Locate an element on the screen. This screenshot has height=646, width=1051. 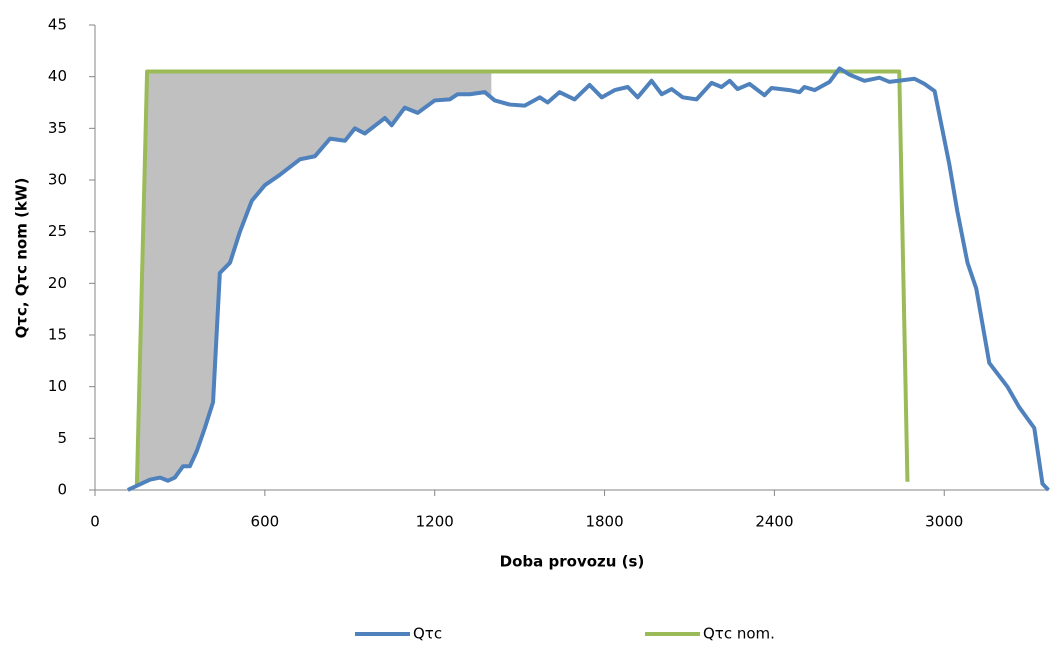
legend-label: Qτc is located at coordinates (427, 634).